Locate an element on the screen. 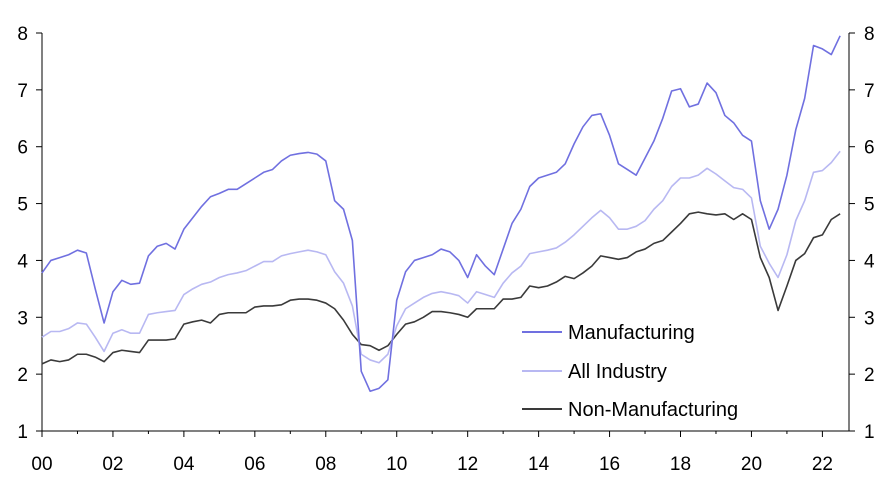  legend-label: Manufacturing is located at coordinates (631, 333).